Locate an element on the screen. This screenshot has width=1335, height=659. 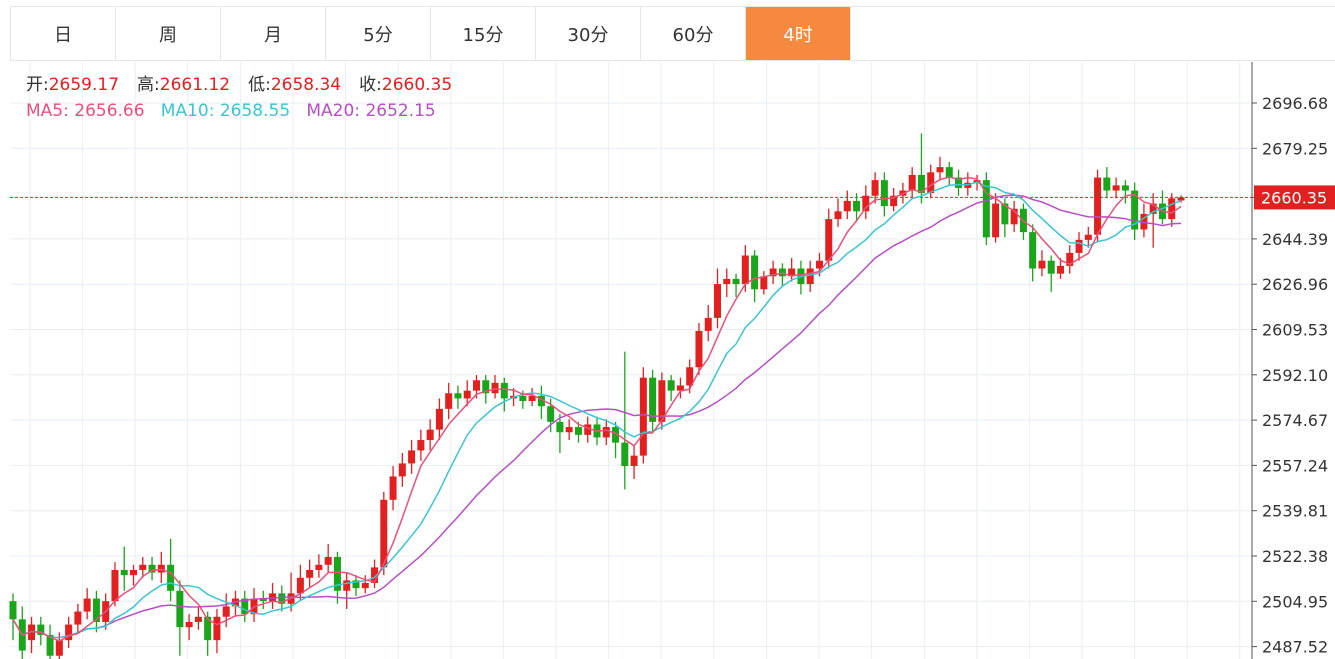
current-price-label: 2660.35 is located at coordinates (1294, 197).